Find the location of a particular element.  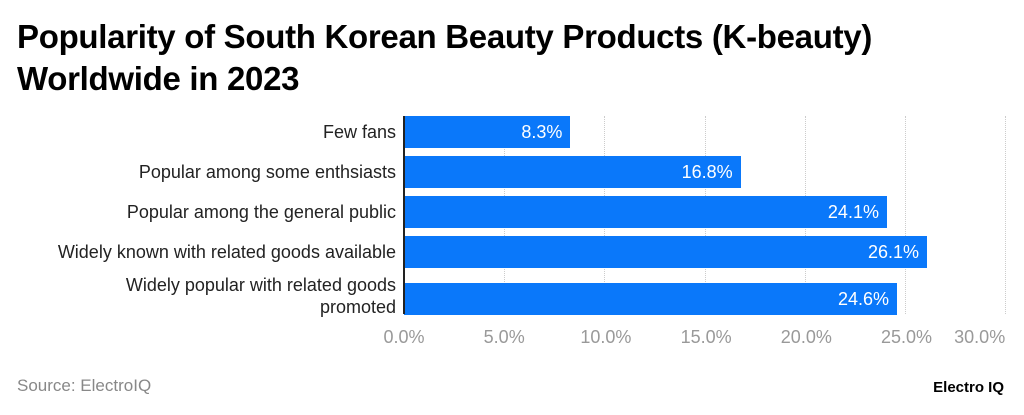

x-tick-label: 5.0% is located at coordinates (504, 337).